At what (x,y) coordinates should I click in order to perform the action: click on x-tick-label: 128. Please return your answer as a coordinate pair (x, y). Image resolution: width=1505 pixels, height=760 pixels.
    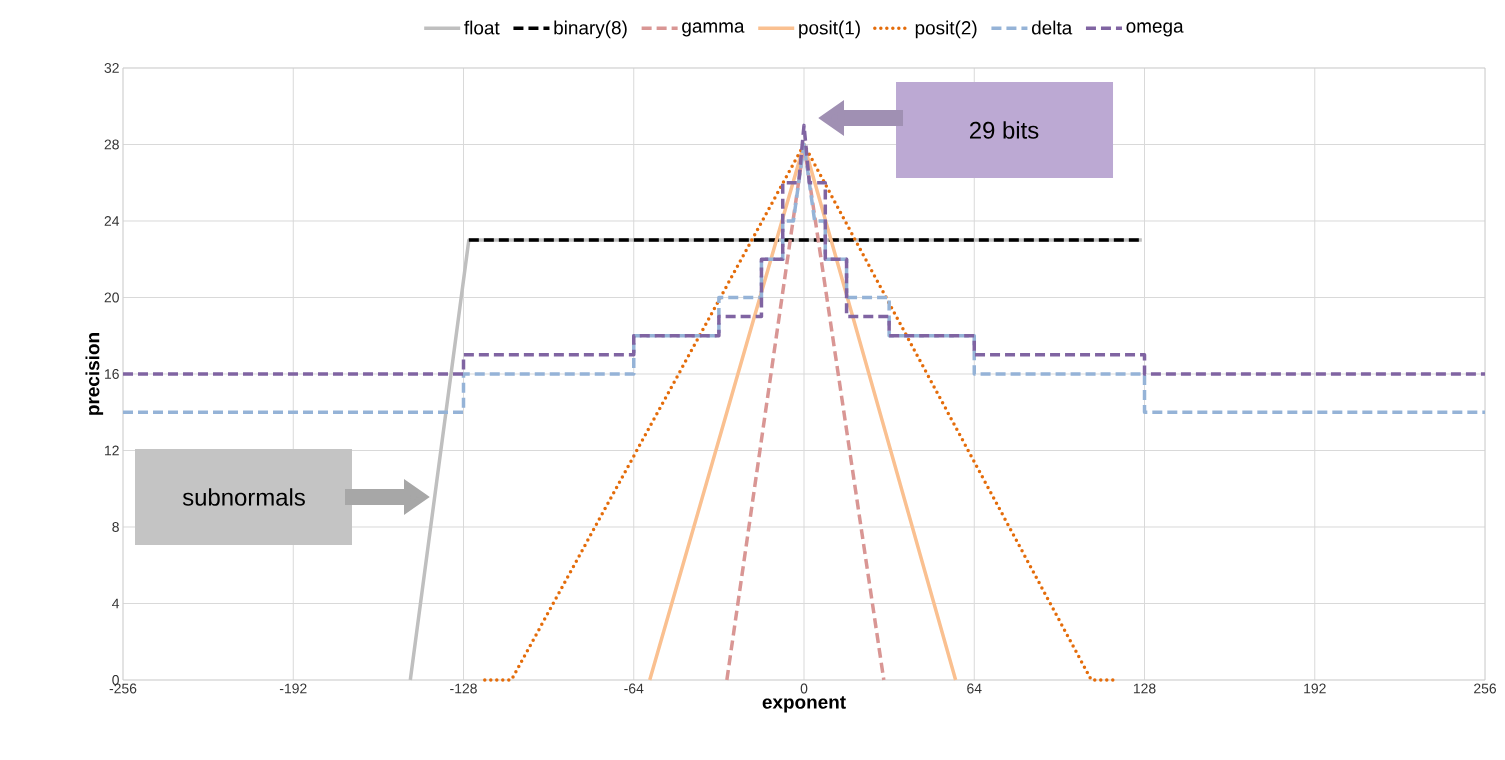
    Looking at the image, I should click on (1144, 688).